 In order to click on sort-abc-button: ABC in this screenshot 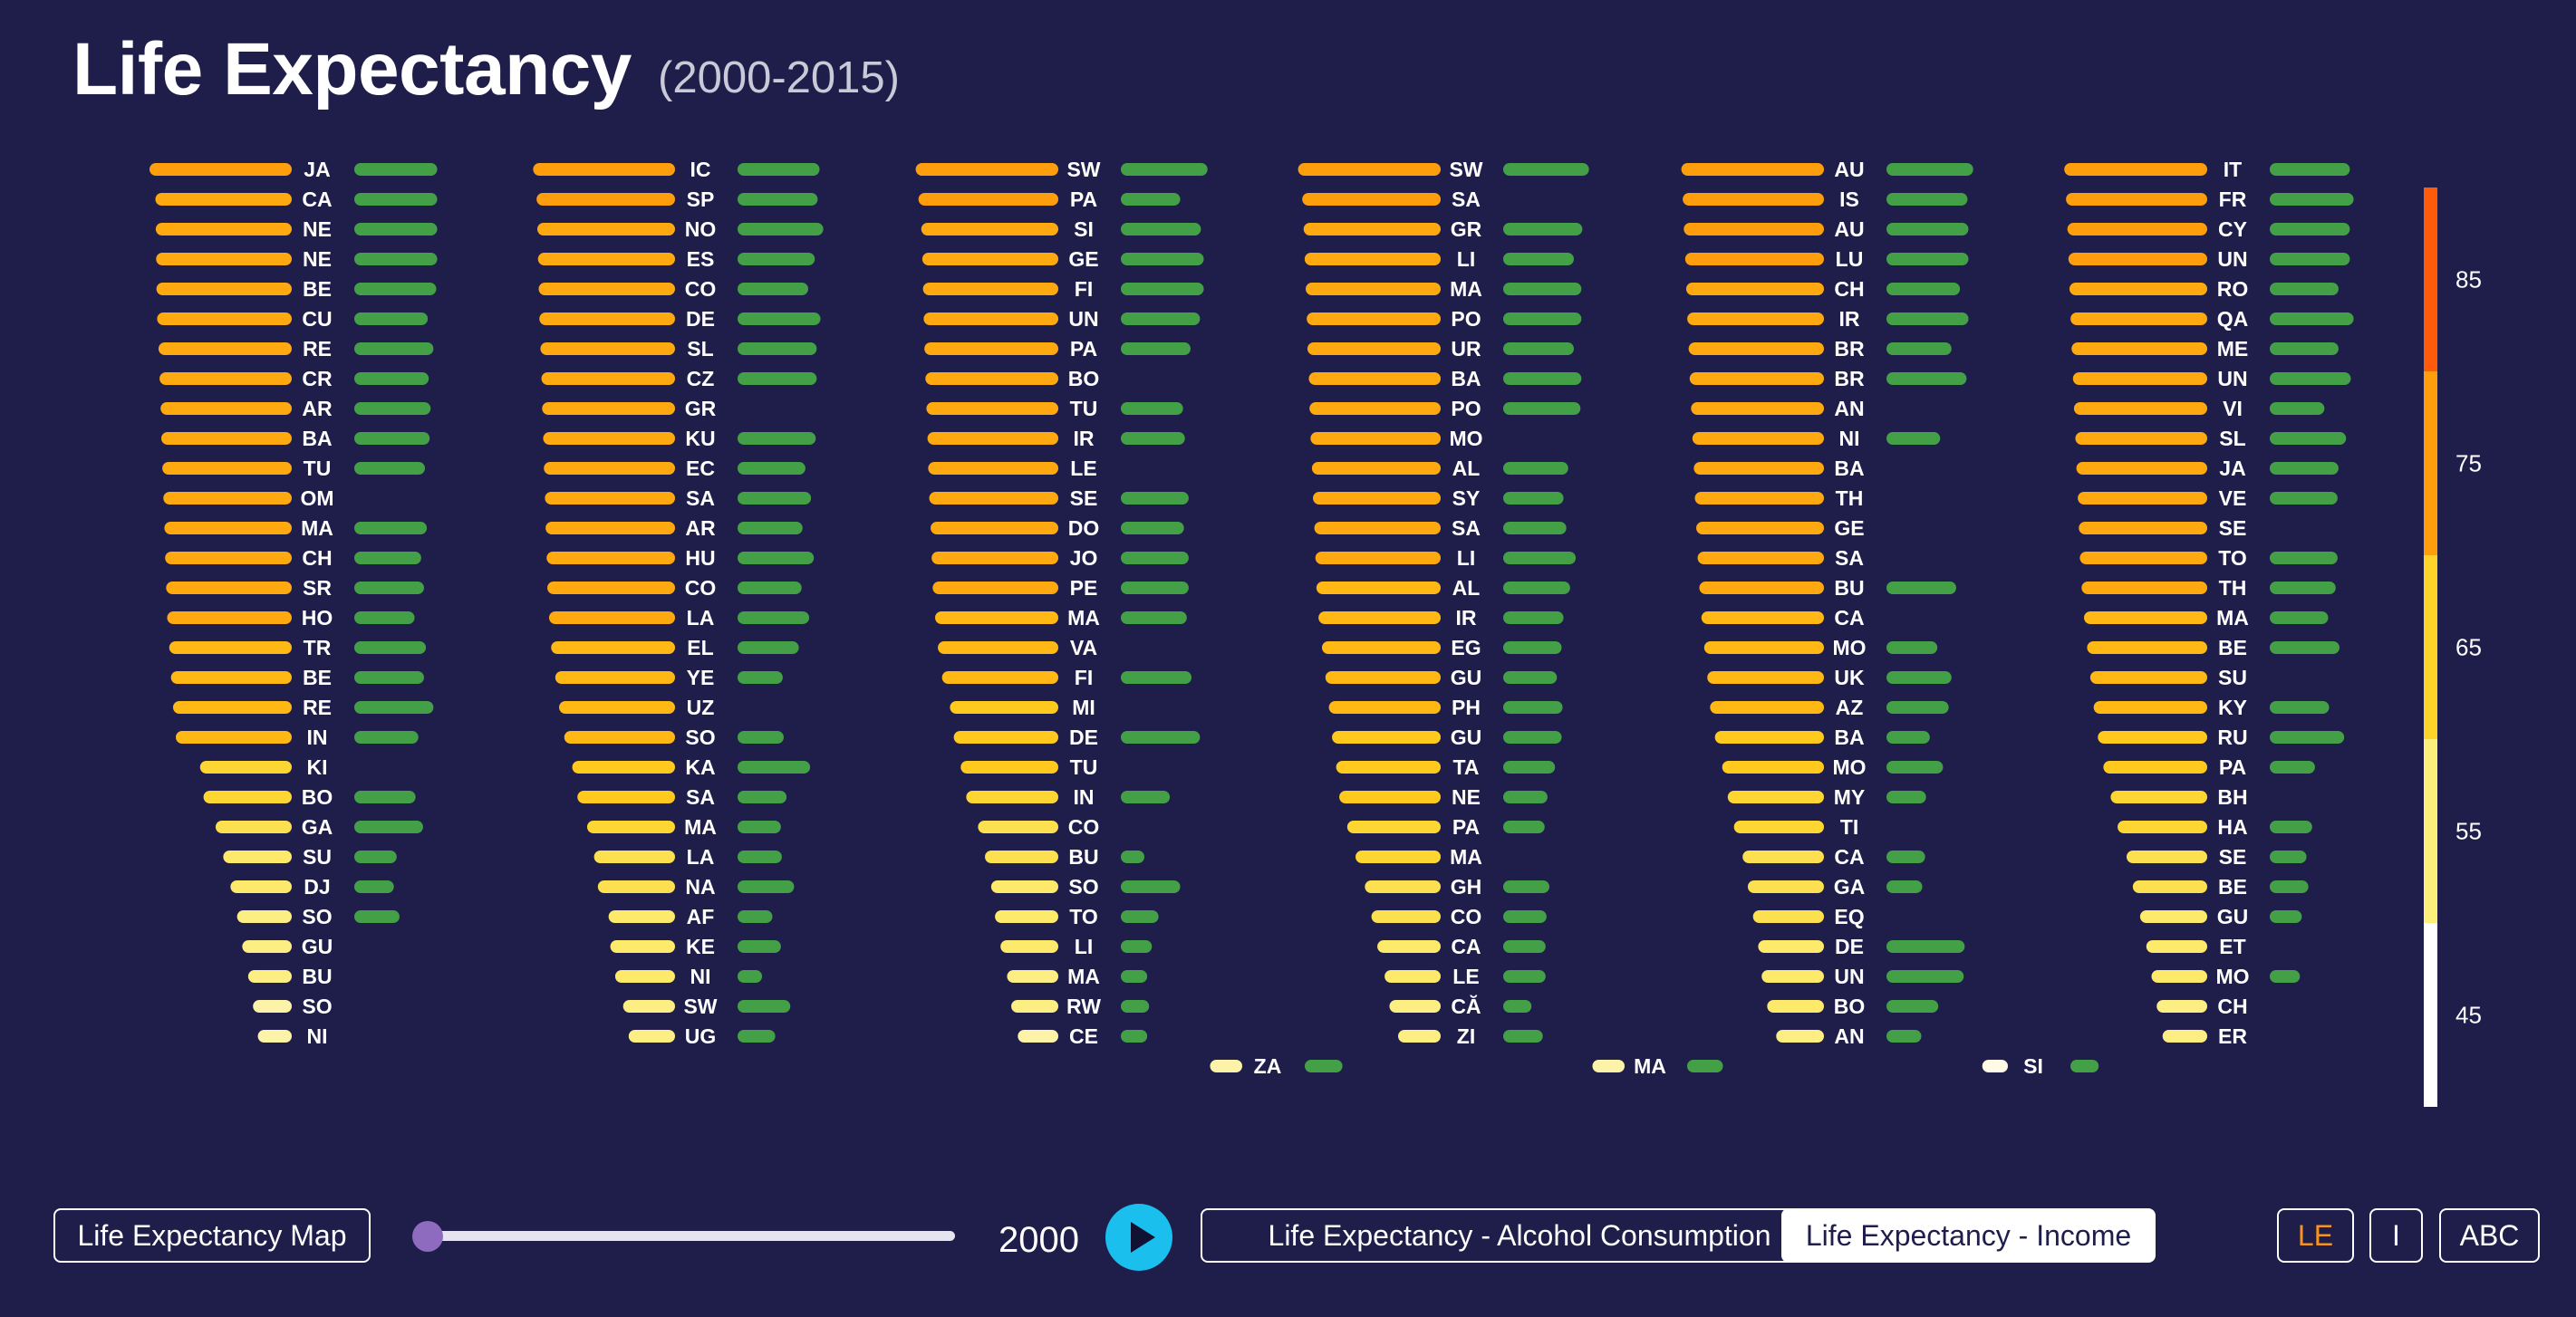, I will do `click(2489, 1235)`.